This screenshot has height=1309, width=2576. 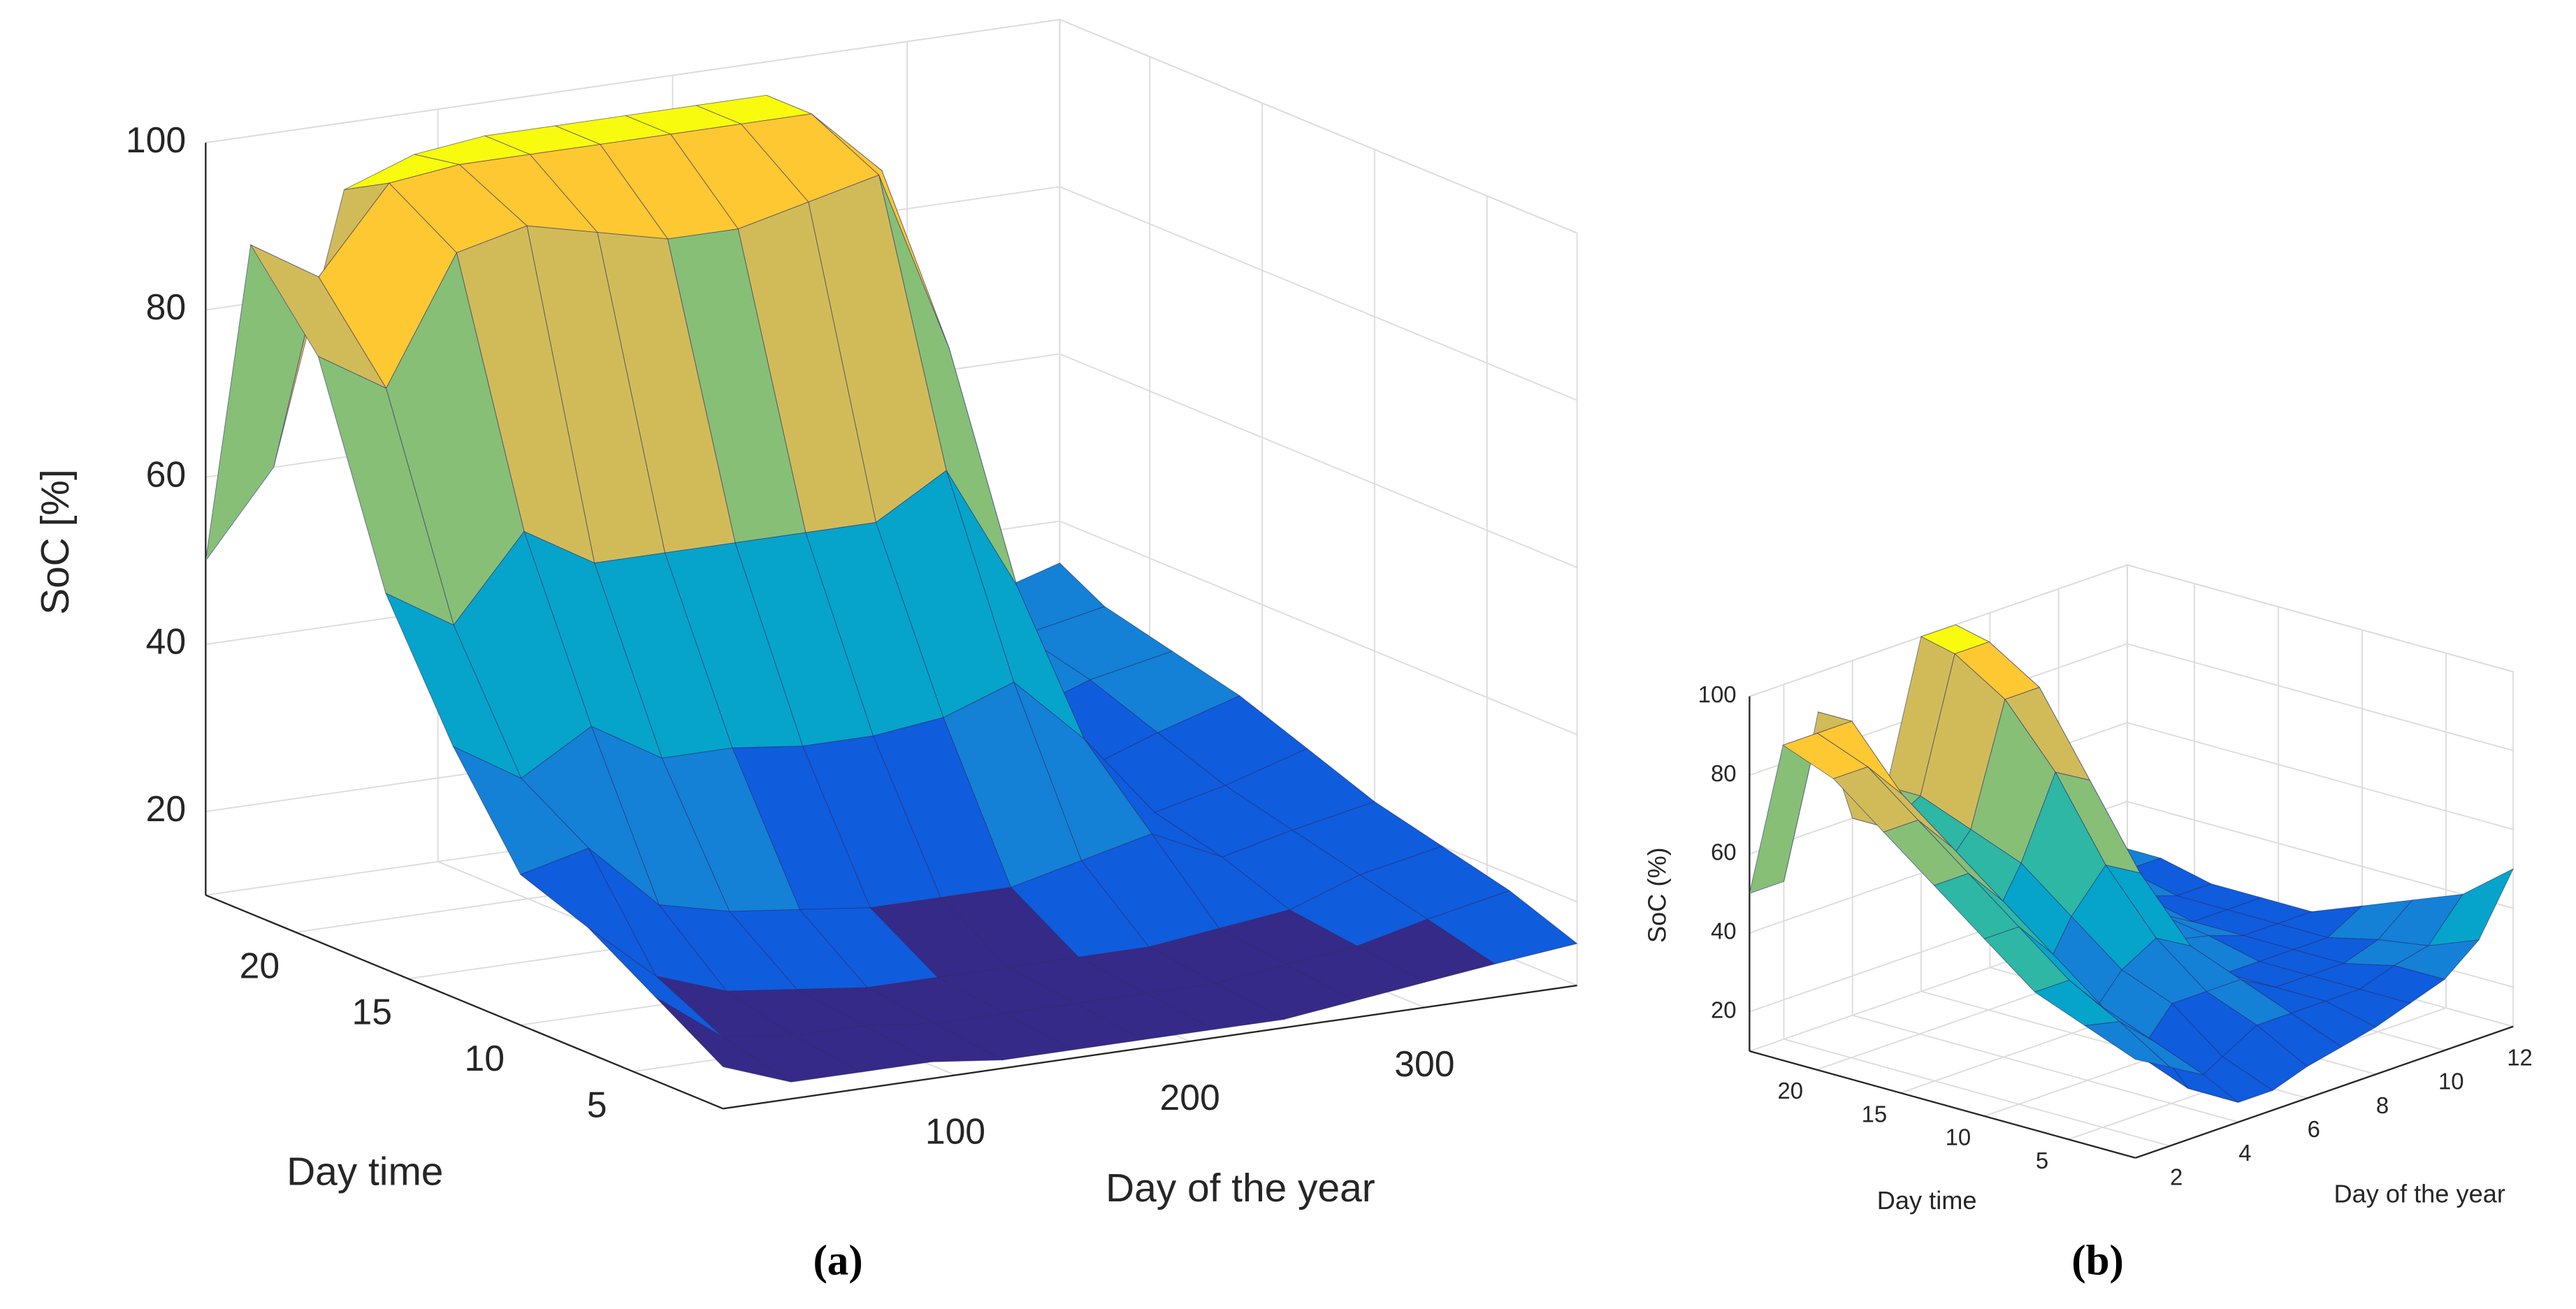 What do you see at coordinates (2382, 1105) in the screenshot?
I see `x-tick-label: 8` at bounding box center [2382, 1105].